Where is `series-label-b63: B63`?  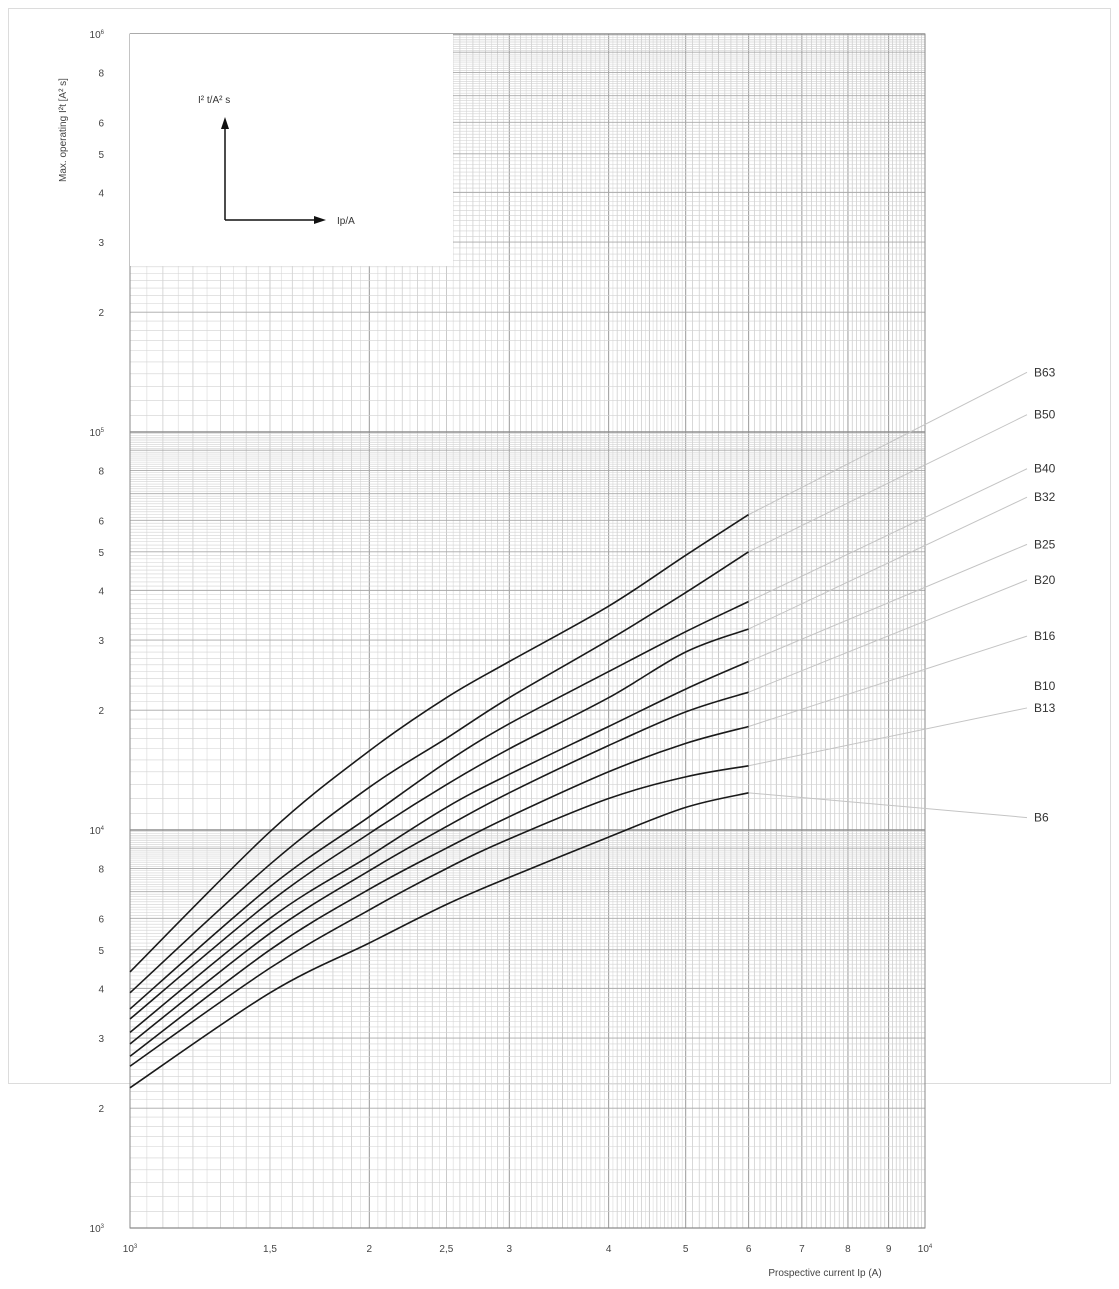
series-label-b63: B63 is located at coordinates (1045, 372).